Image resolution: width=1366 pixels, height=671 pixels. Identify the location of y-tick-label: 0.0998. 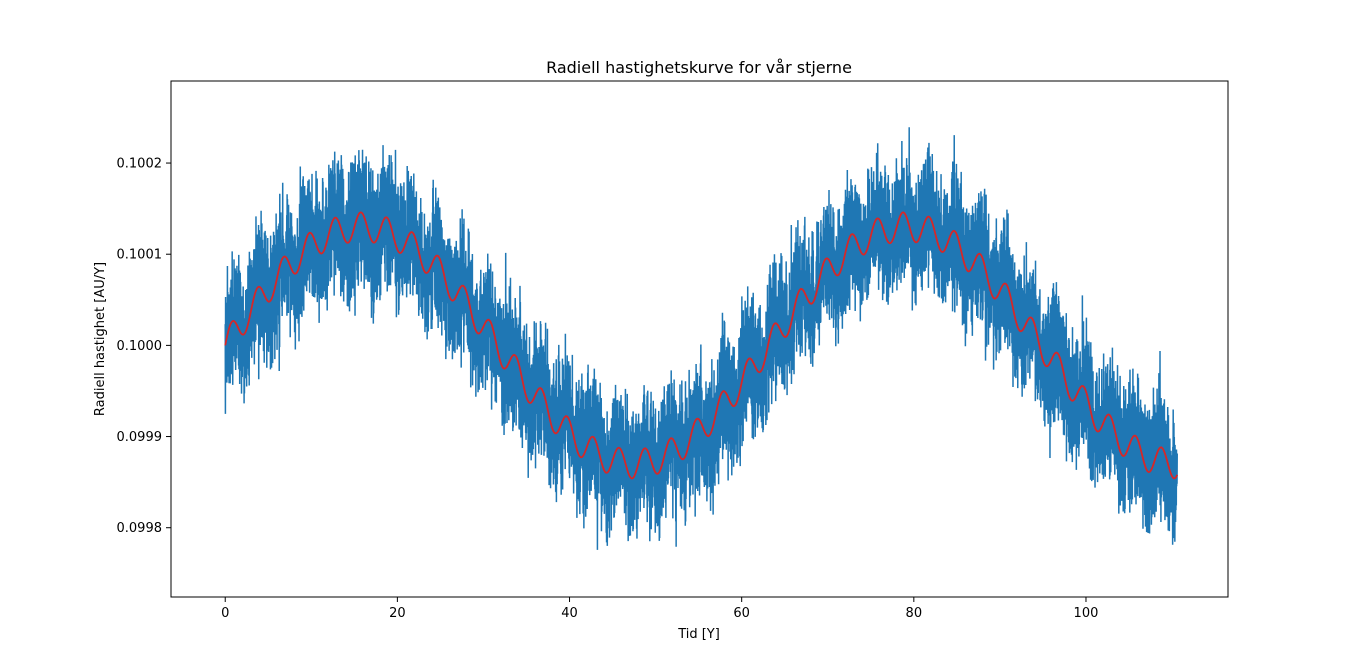
(140, 528).